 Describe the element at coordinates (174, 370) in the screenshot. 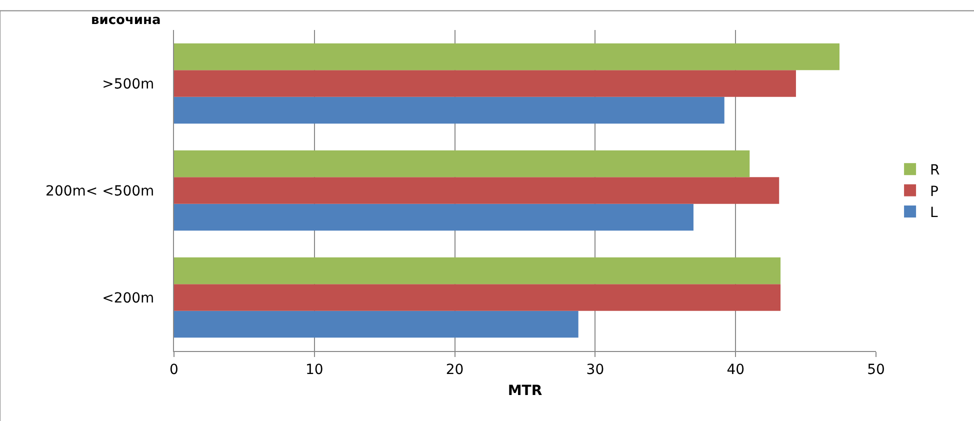

I see `x-tick-label: 0` at that location.